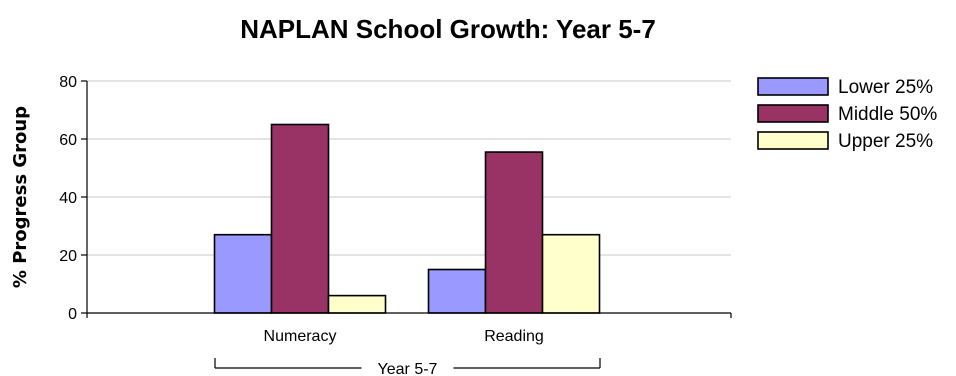 Image resolution: width=956 pixels, height=376 pixels. What do you see at coordinates (300, 336) in the screenshot?
I see `x-category-label: Numeracy` at bounding box center [300, 336].